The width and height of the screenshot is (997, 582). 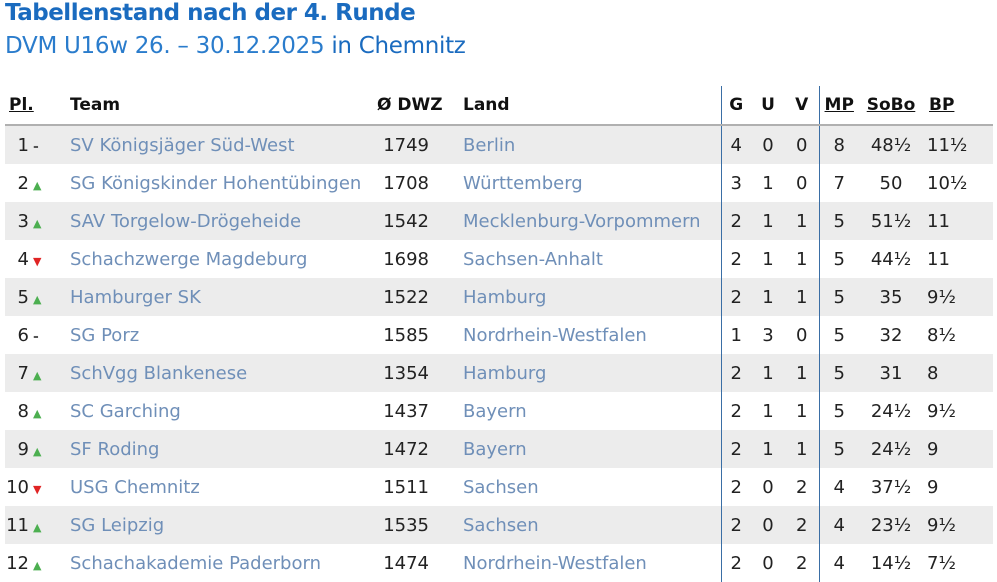 I want to click on land-name: Berlin, so click(x=590, y=144).